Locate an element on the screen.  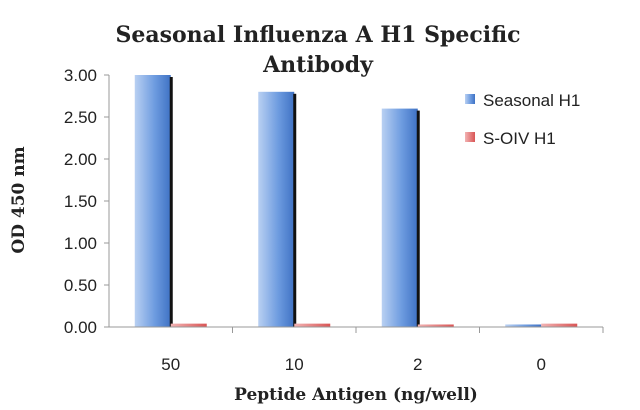
x-axis-title: Peptide Antigen (ng/well) is located at coordinates (356, 395).